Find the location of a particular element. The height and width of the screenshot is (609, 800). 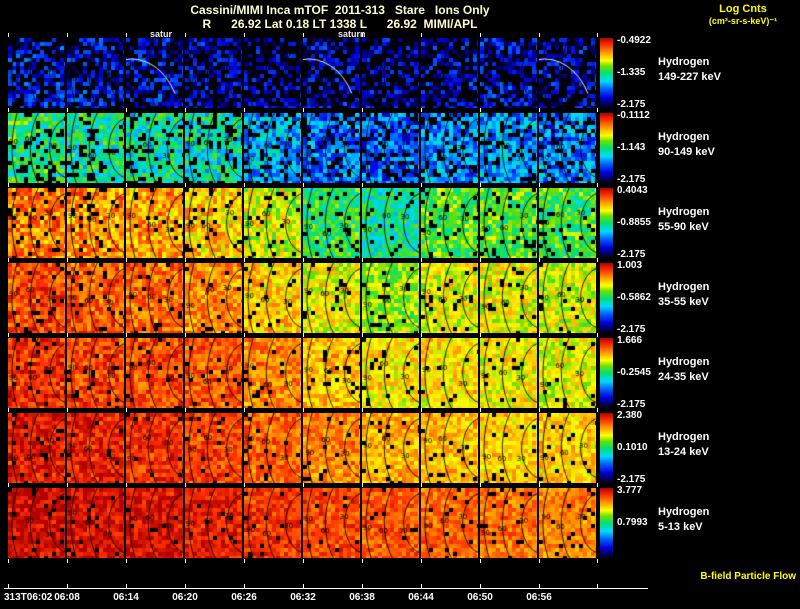

energy-band-label-r3: Hydrogen 35-55 keV is located at coordinates (728, 295).